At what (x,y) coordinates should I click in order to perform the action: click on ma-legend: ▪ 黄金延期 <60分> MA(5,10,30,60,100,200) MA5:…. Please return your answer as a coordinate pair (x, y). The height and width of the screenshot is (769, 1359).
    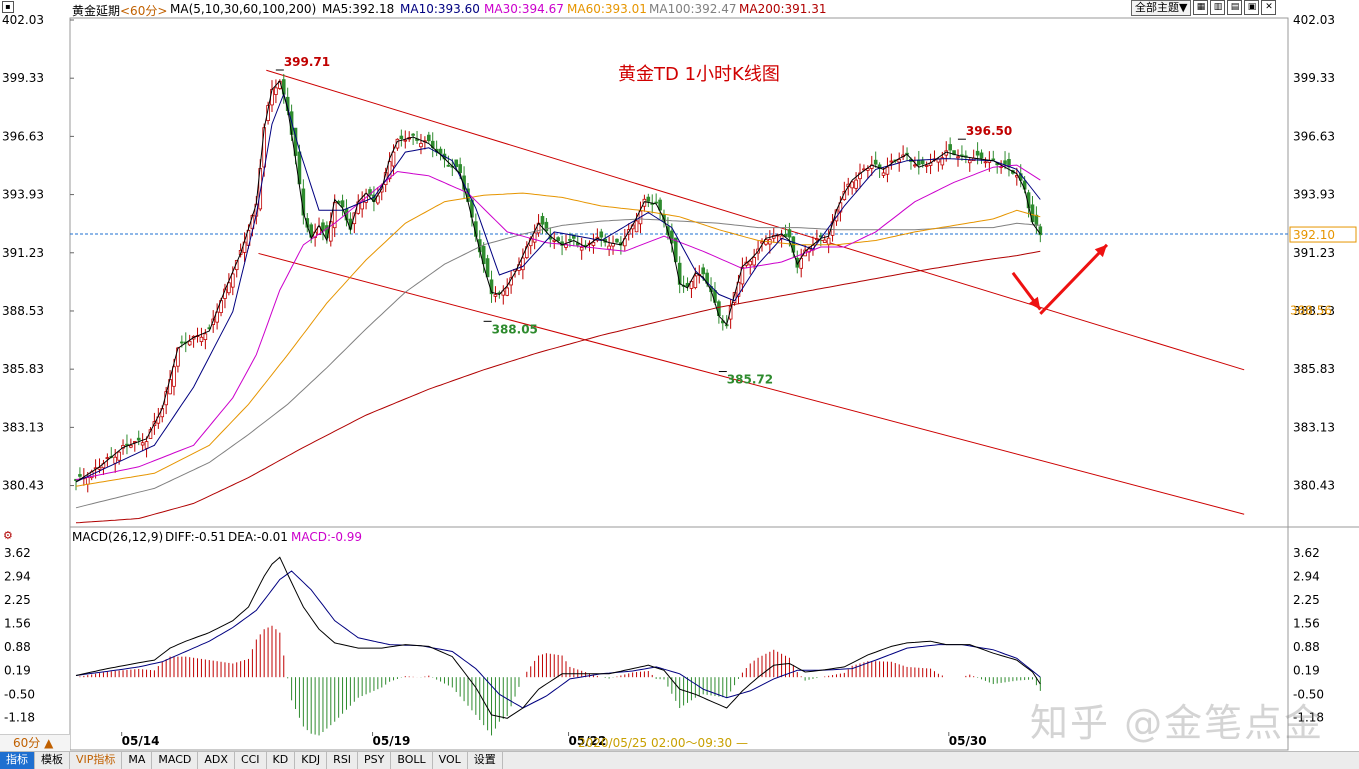
    Looking at the image, I should click on (679, 9).